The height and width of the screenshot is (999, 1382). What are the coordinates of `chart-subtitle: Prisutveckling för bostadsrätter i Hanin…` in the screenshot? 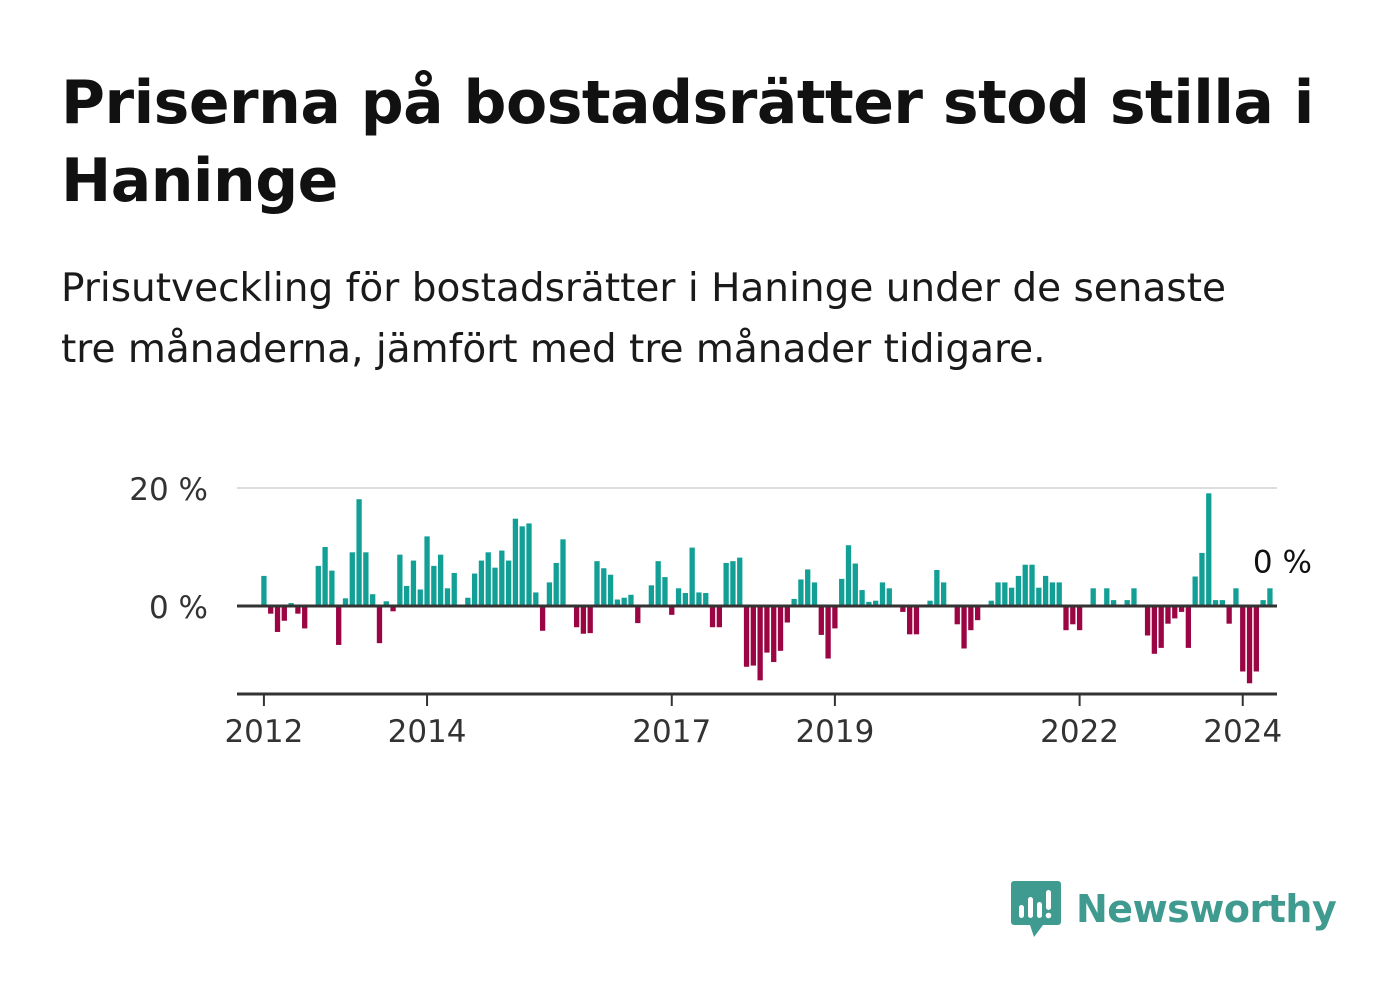 It's located at (644, 319).